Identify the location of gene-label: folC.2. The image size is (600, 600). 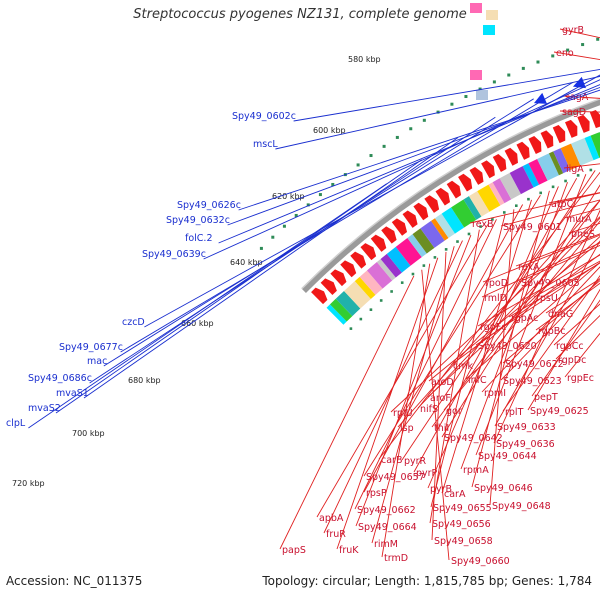
(199, 238).